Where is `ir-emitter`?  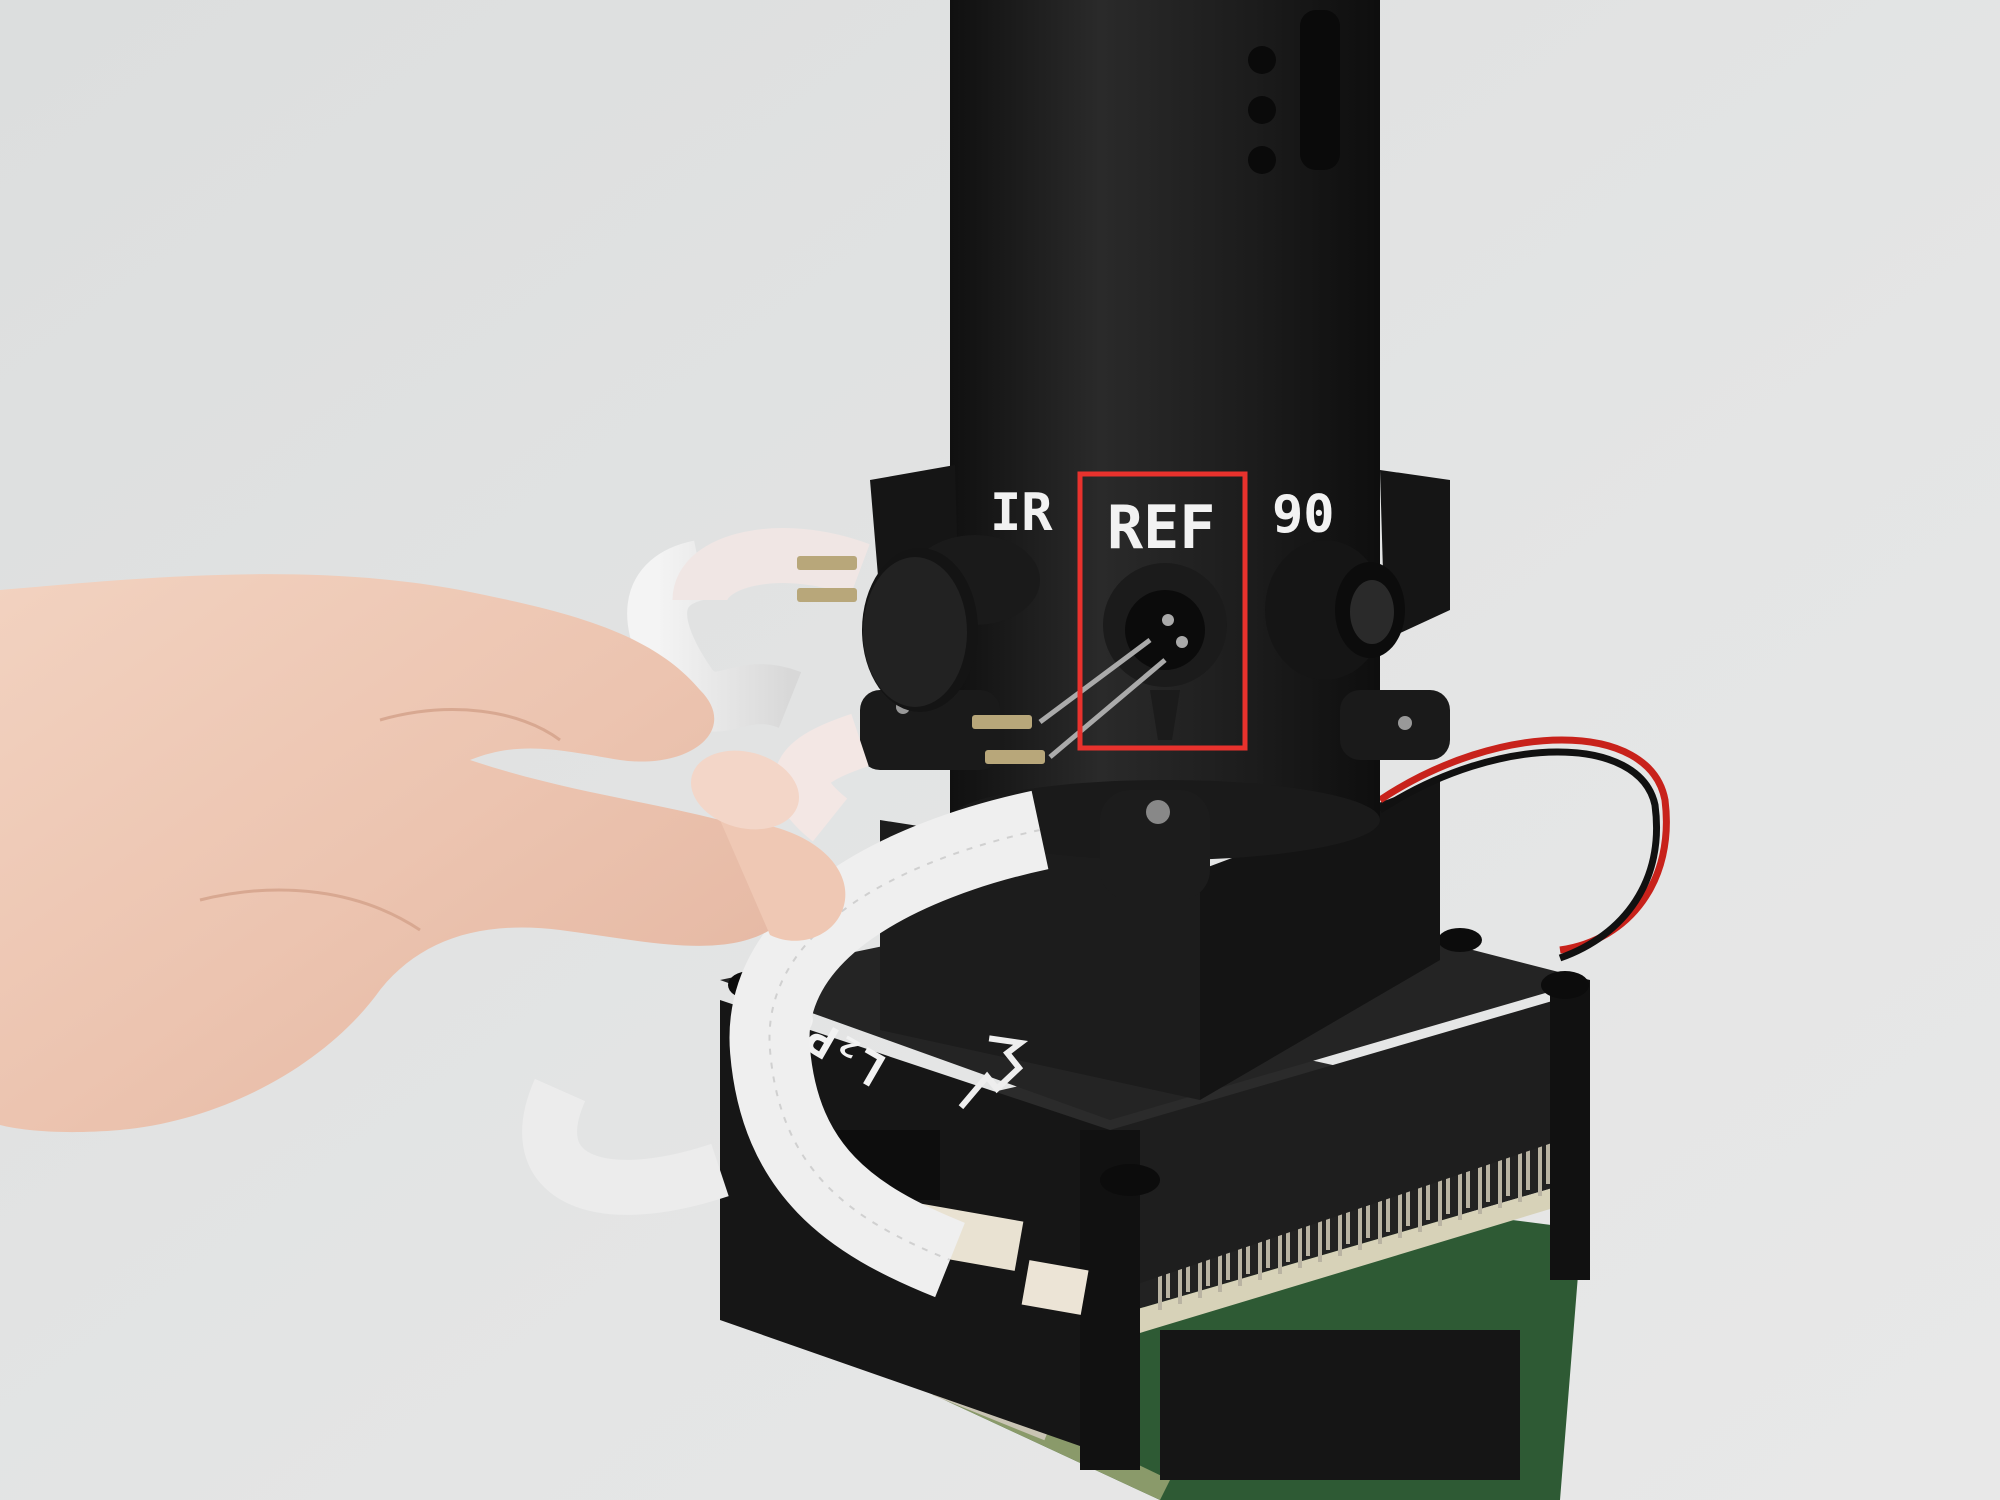 ir-emitter is located at coordinates (951, 623).